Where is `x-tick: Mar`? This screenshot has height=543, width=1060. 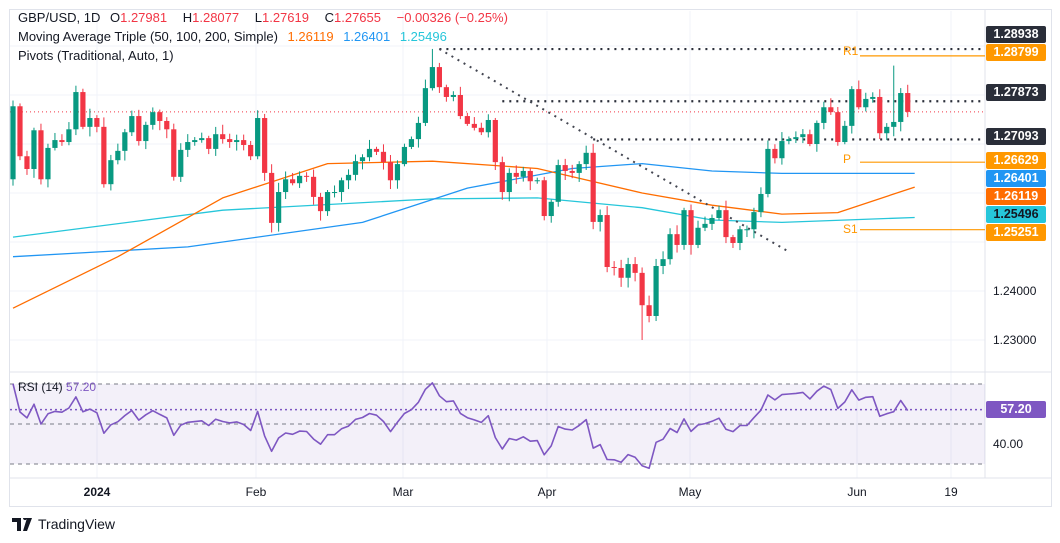
x-tick: Mar is located at coordinates (403, 492).